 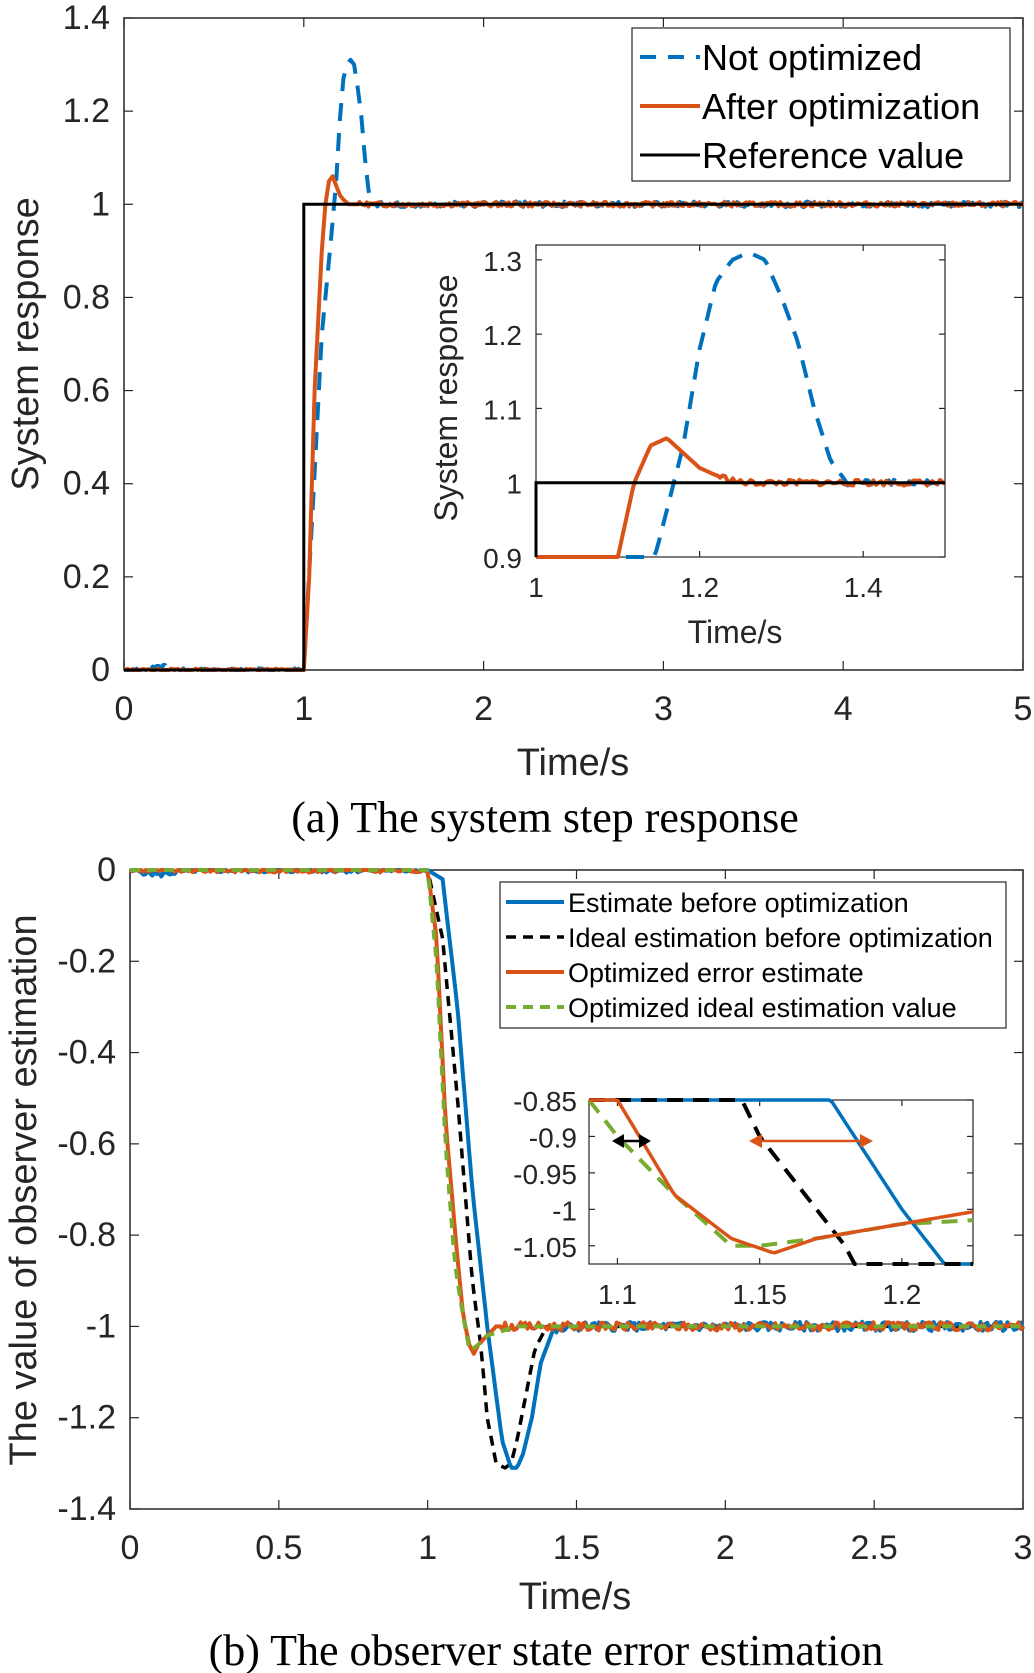 I want to click on a-x-tick-label-2: 2, so click(x=483, y=709).